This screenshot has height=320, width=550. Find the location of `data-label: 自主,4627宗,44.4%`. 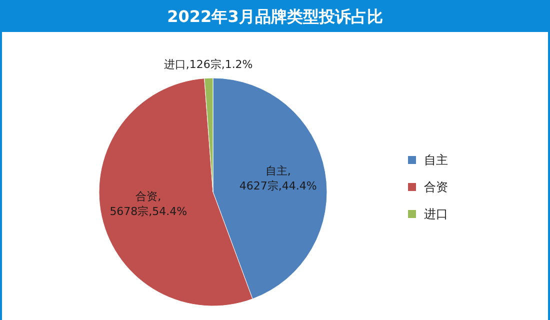

data-label: 自主,4627宗,44.4% is located at coordinates (278, 178).